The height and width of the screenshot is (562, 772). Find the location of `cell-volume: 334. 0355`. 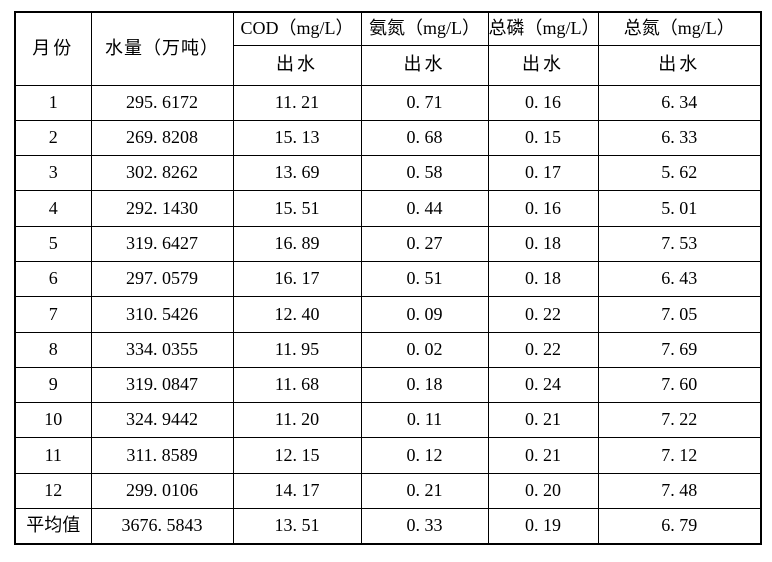

cell-volume: 334. 0355 is located at coordinates (162, 349).